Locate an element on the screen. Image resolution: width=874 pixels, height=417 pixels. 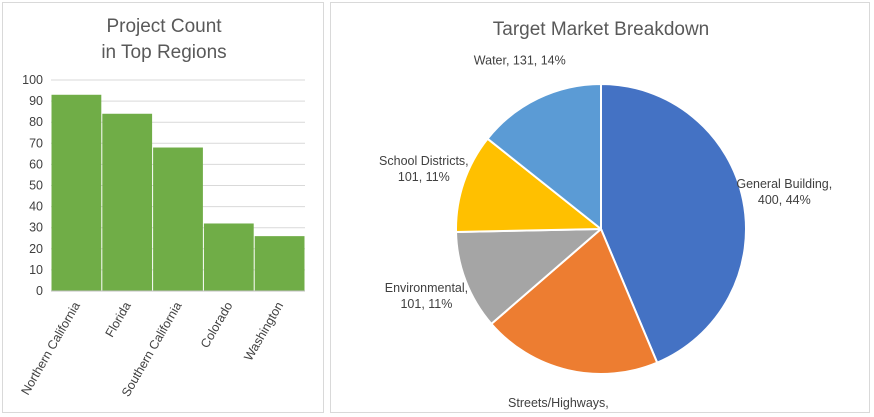
pie-data-label: Streets/Highways, 183, 20% is located at coordinates (558, 405).